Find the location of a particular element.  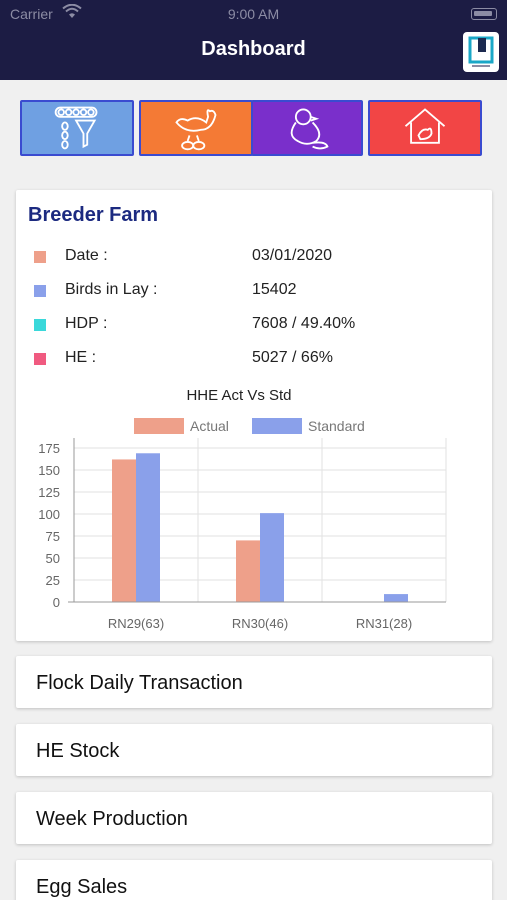

he-label: HE : is located at coordinates (81, 357).